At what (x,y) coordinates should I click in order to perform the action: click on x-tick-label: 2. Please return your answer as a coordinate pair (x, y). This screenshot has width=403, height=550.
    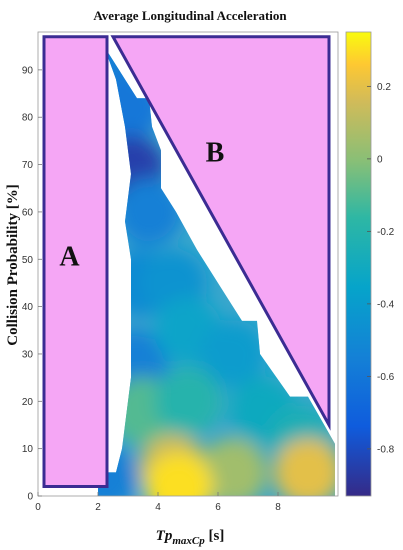
    Looking at the image, I should click on (98, 507).